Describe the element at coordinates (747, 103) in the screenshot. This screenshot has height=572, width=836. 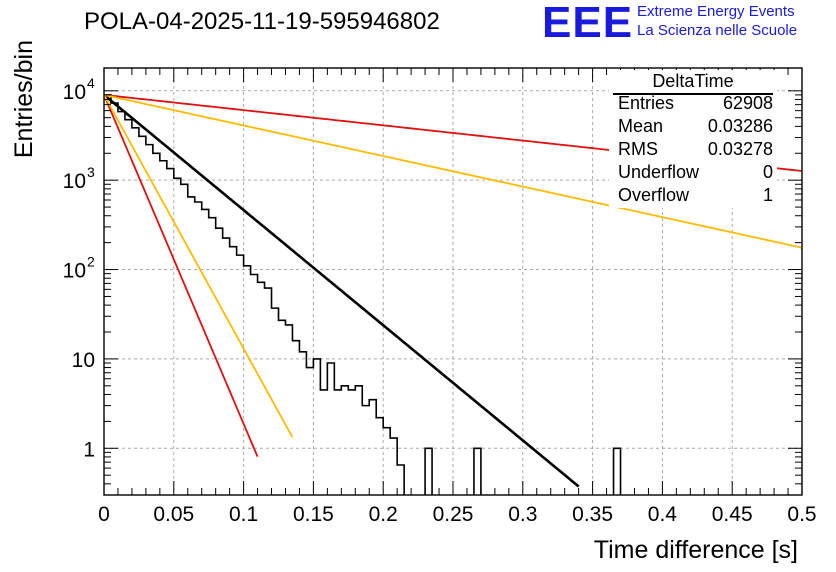
I see `stats-value: 62908` at that location.